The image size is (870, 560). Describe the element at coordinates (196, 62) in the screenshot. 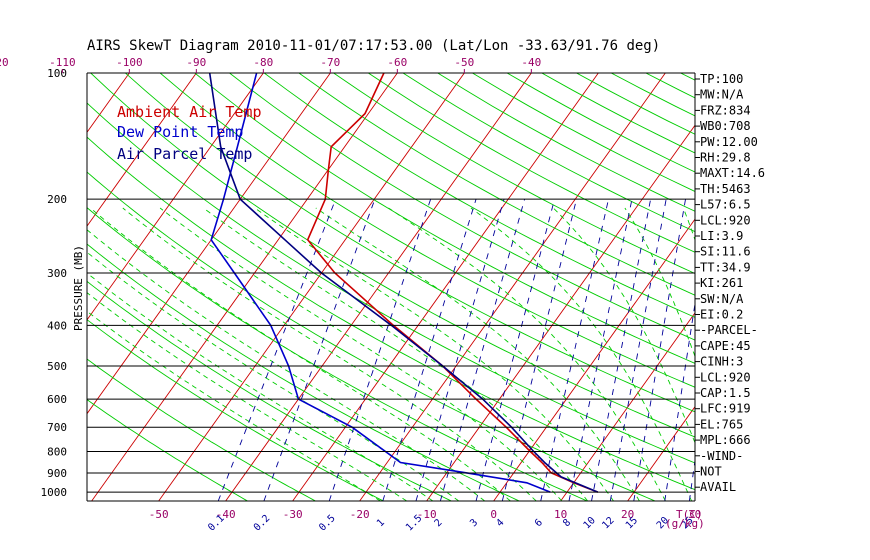

I see `top-temperature-tick-label: -90` at that location.